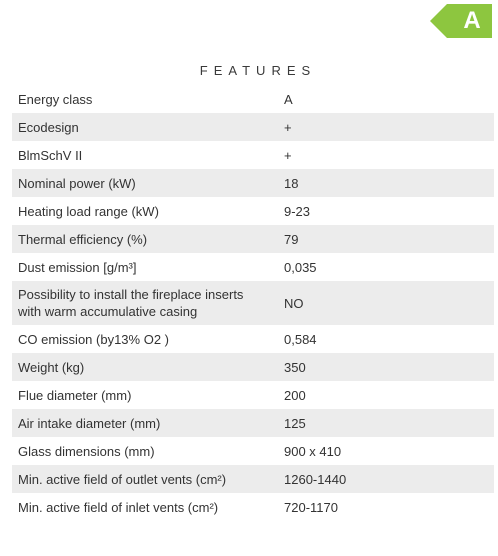 This screenshot has height=556, width=498. I want to click on feature-label: BlmSchV II, so click(50, 155).